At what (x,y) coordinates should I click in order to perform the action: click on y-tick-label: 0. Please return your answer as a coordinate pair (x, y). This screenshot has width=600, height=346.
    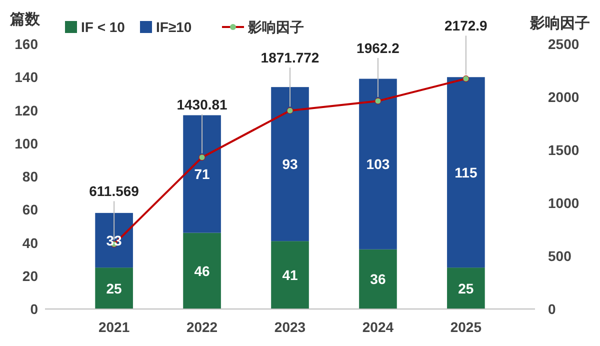
    Looking at the image, I should click on (34, 309).